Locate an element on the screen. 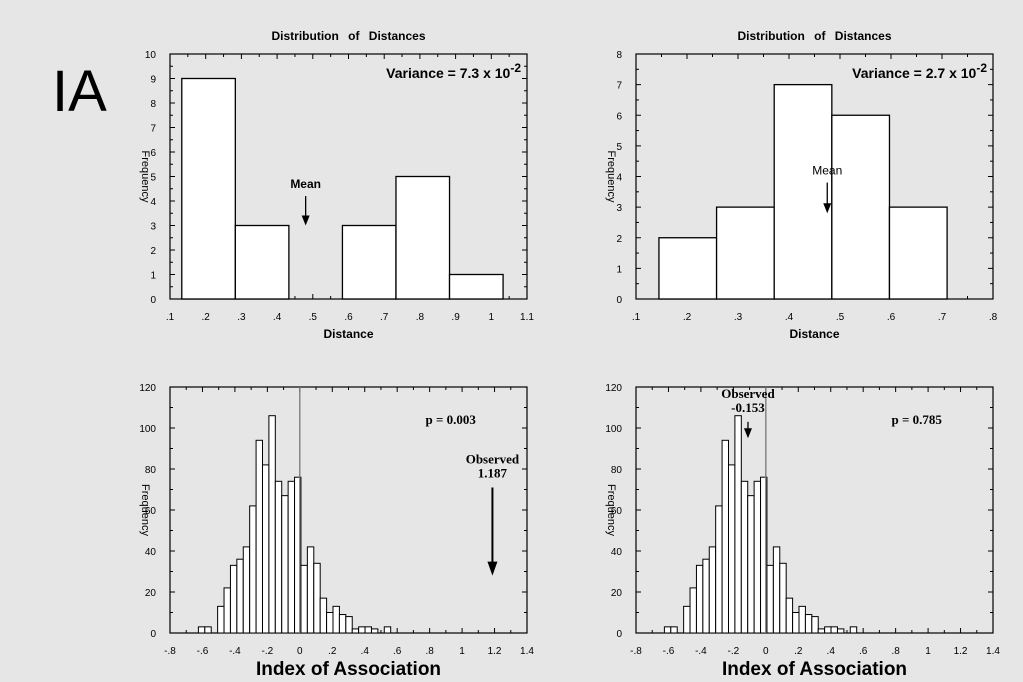 This screenshot has width=1023, height=682. y-tick-label: 40 is located at coordinates (617, 552).